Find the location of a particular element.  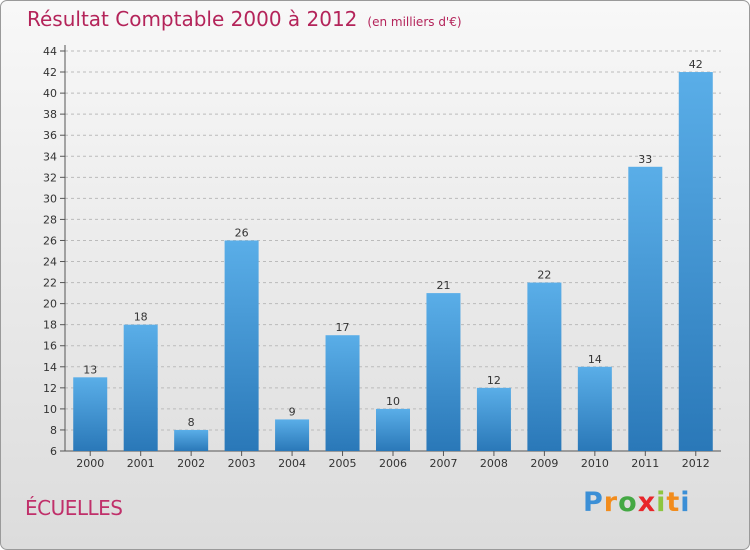

y-tick-label: 36 is located at coordinates (50, 135).